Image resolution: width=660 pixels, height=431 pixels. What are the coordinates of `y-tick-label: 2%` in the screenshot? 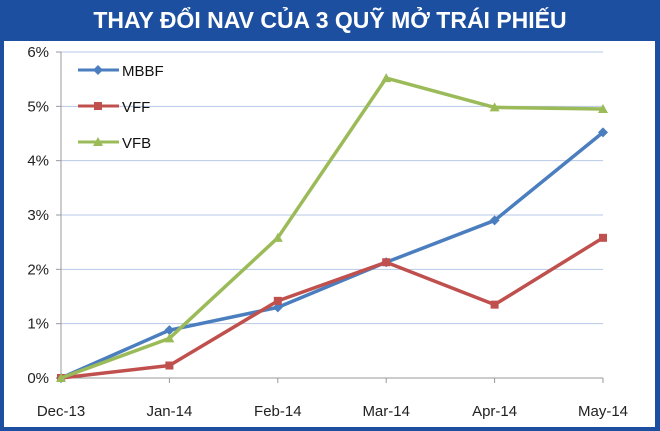 It's located at (38, 269).